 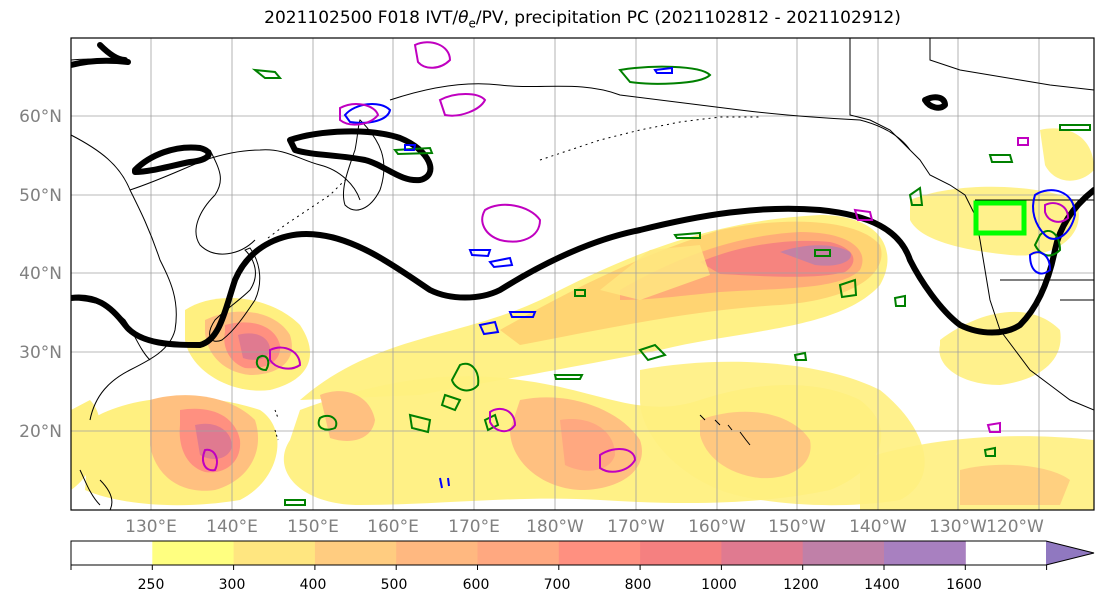 What do you see at coordinates (40, 432) in the screenshot?
I see `lat-label: 20°N` at bounding box center [40, 432].